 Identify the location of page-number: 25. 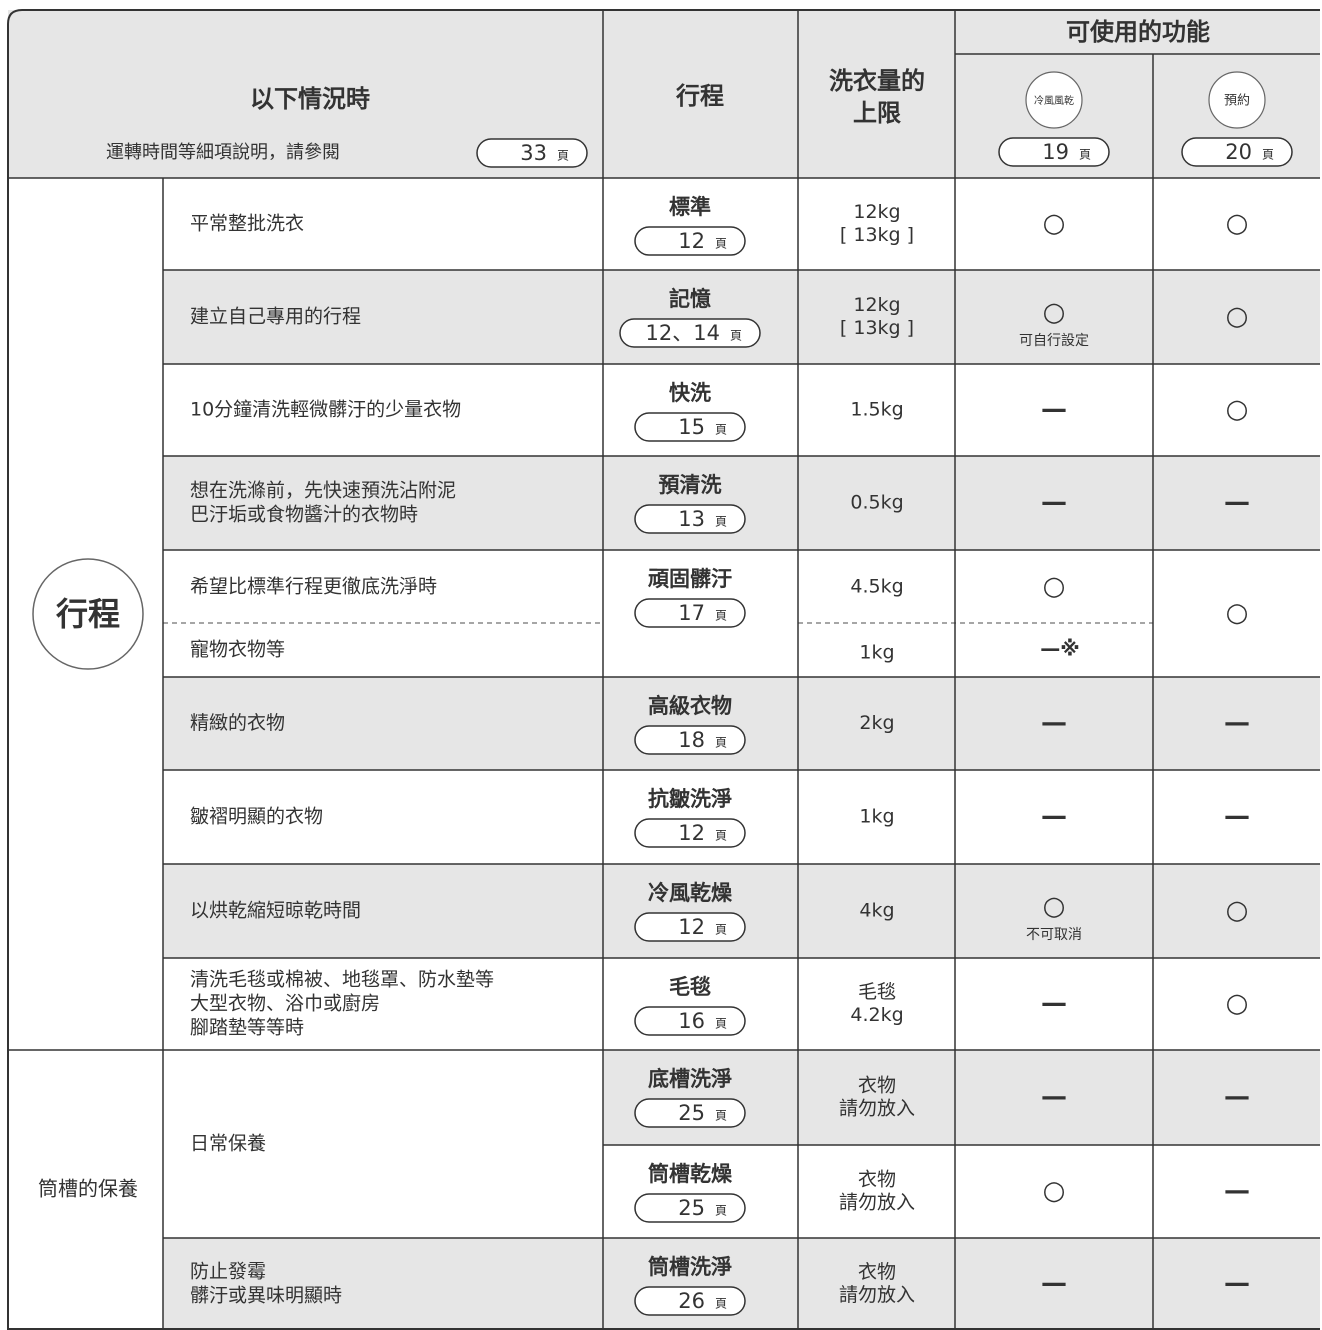
(691, 1208).